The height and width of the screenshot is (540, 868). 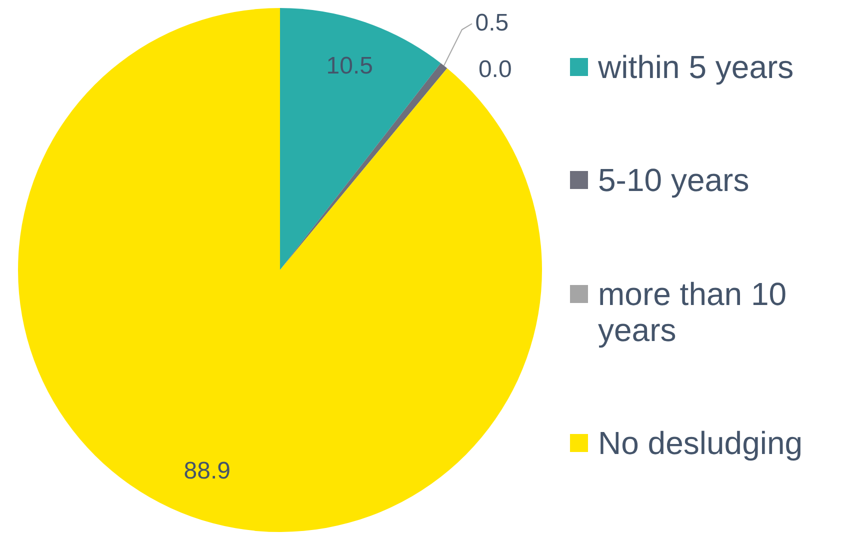 What do you see at coordinates (693, 312) in the screenshot?
I see `legend-label: more than 10 years` at bounding box center [693, 312].